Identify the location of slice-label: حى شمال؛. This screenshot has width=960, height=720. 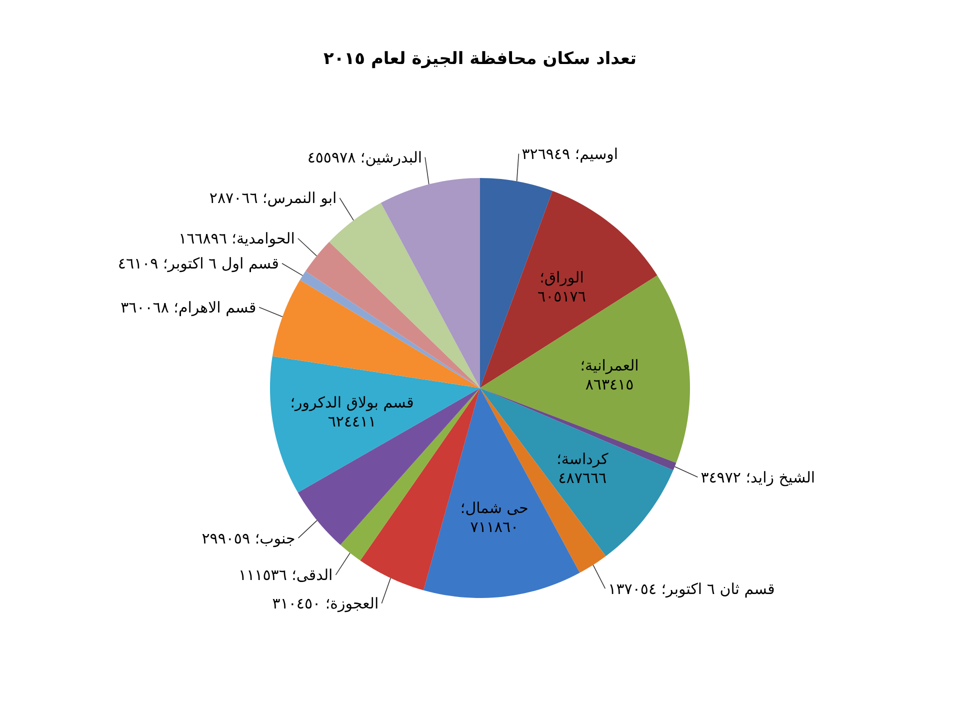
(494, 508).